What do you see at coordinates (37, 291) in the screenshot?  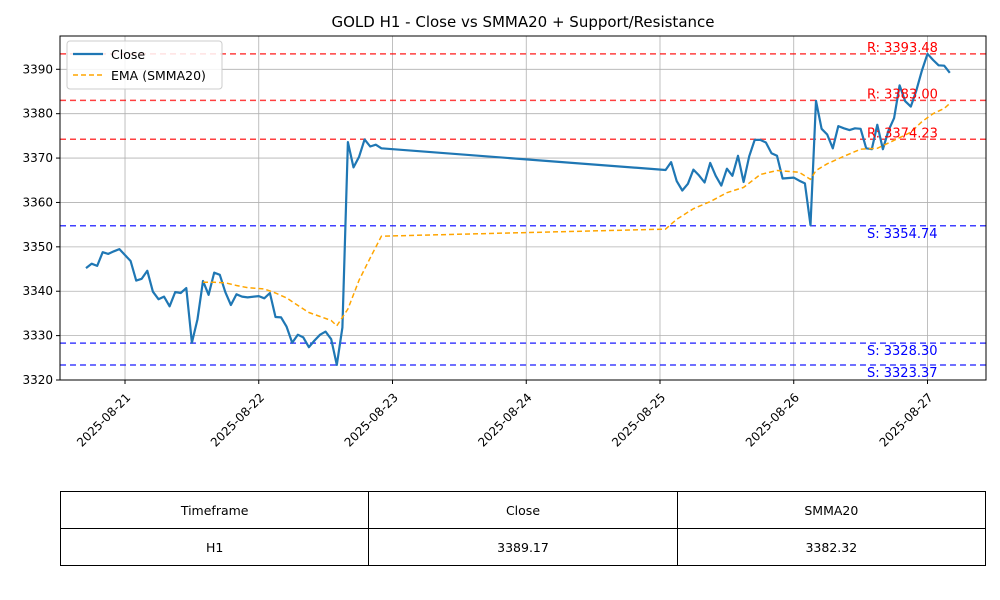 I see `y-tick-label: 3340` at bounding box center [37, 291].